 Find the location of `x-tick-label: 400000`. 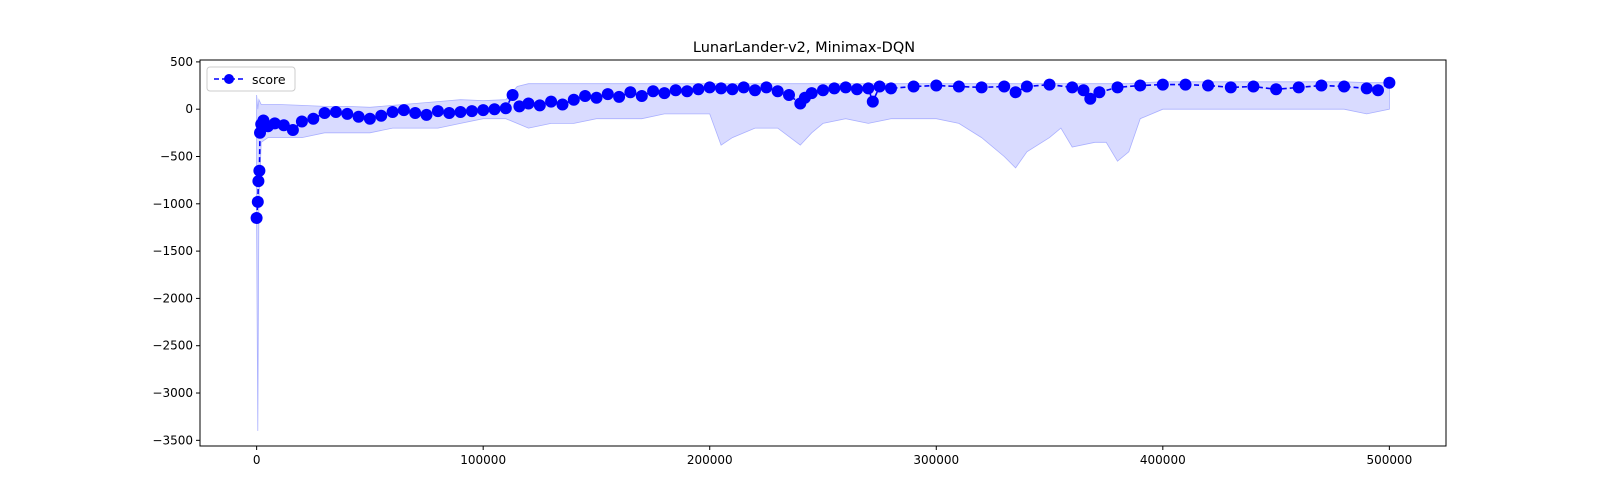

x-tick-label: 400000 is located at coordinates (1163, 460).